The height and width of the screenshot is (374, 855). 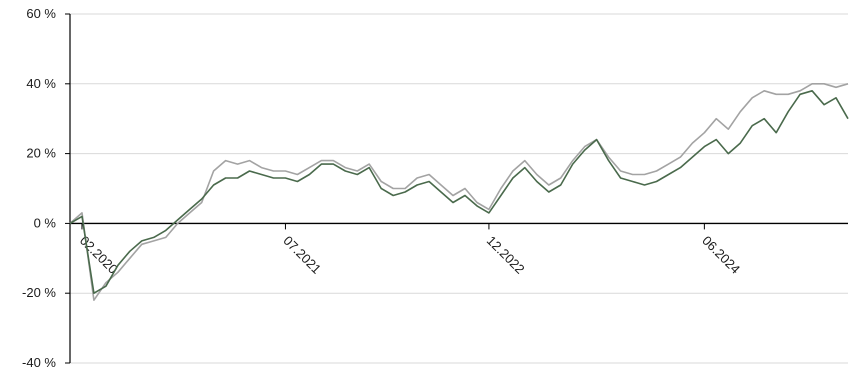 I want to click on y-tick-label: 20 %, so click(x=41, y=153).